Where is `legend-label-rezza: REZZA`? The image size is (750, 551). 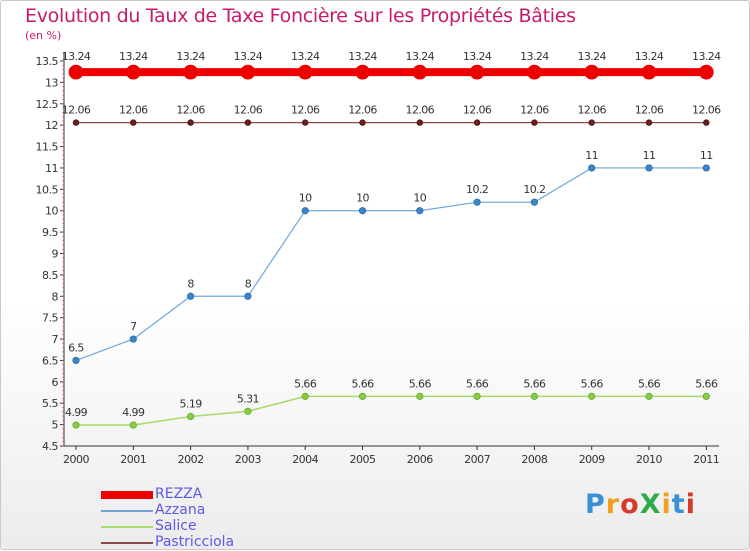 legend-label-rezza: REZZA is located at coordinates (179, 494).